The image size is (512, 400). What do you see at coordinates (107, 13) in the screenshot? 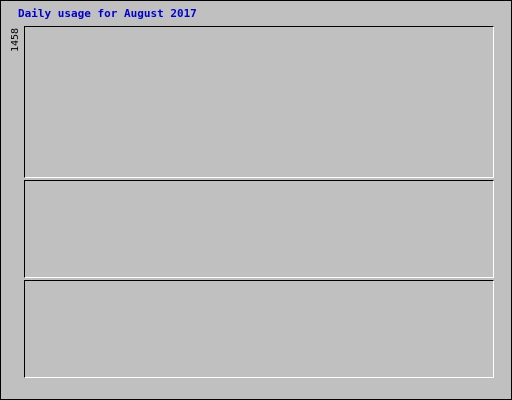
I see `chart-title: Daily usage for August 2017` at bounding box center [107, 13].